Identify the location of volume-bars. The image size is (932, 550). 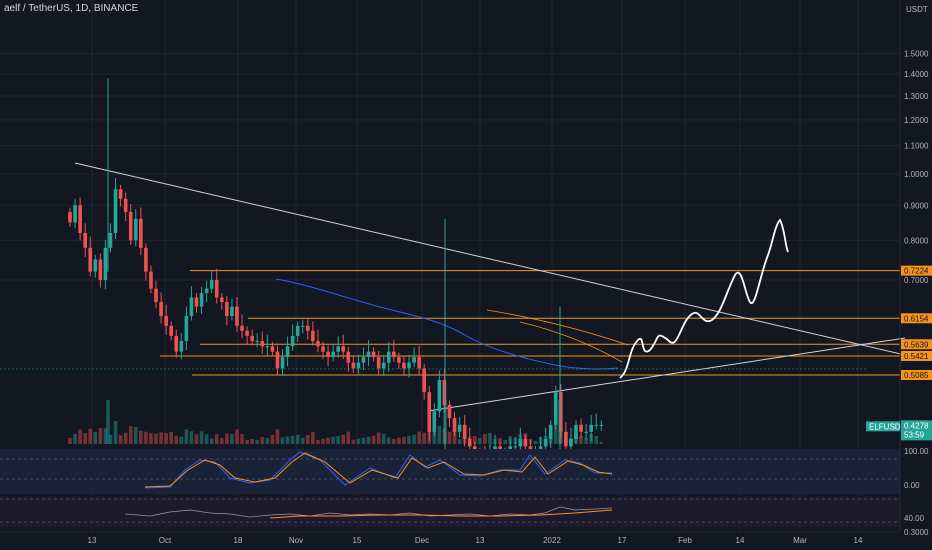
(336, 422).